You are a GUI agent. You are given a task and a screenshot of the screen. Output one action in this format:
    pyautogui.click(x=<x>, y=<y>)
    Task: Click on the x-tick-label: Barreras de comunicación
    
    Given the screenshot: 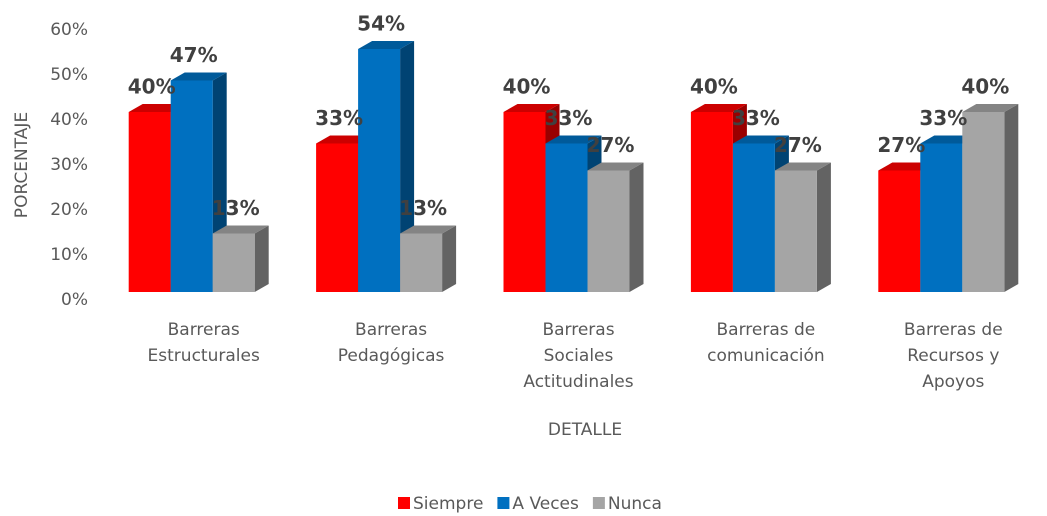 What is the action you would take?
    pyautogui.click(x=766, y=343)
    